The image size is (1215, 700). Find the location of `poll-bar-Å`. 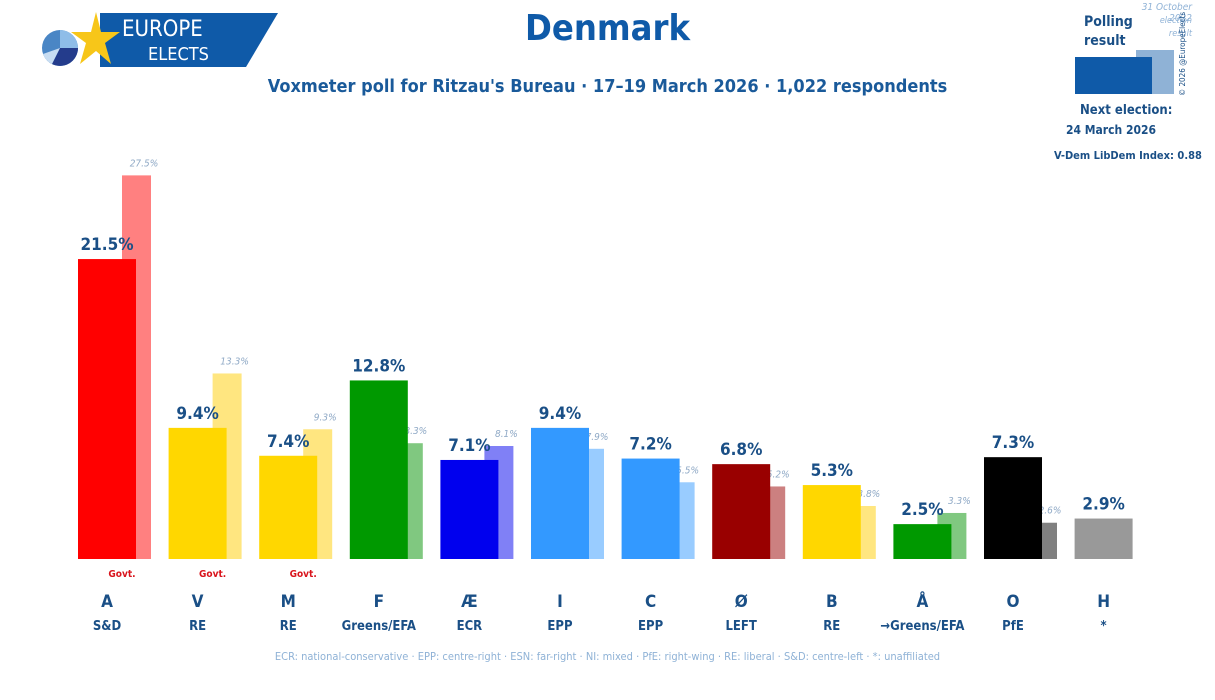

poll-bar-Å is located at coordinates (922, 541).